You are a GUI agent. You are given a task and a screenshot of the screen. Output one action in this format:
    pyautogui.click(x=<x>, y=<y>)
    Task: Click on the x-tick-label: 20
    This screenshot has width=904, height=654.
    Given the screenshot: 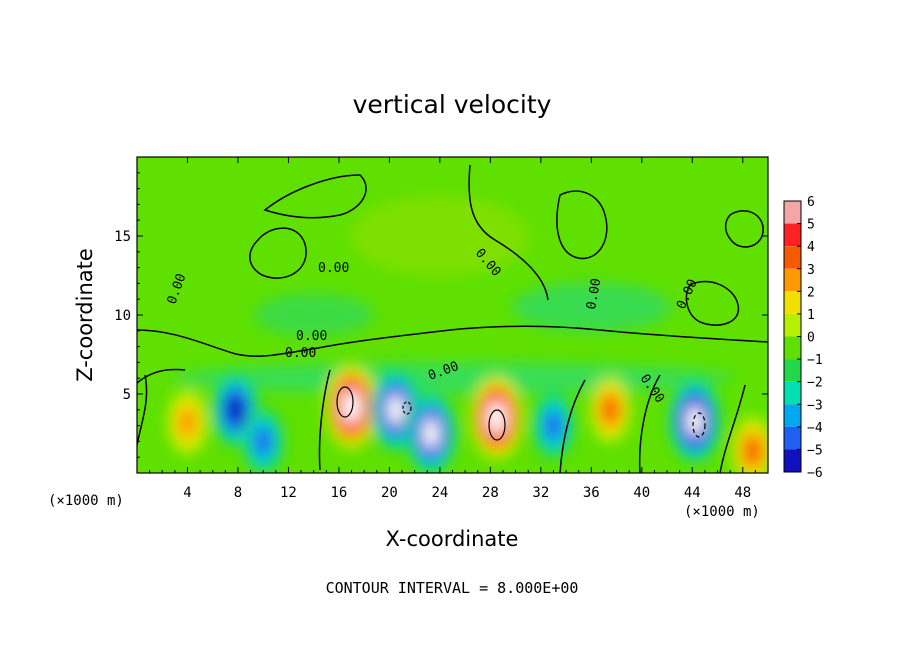 What is the action you would take?
    pyautogui.click(x=389, y=493)
    